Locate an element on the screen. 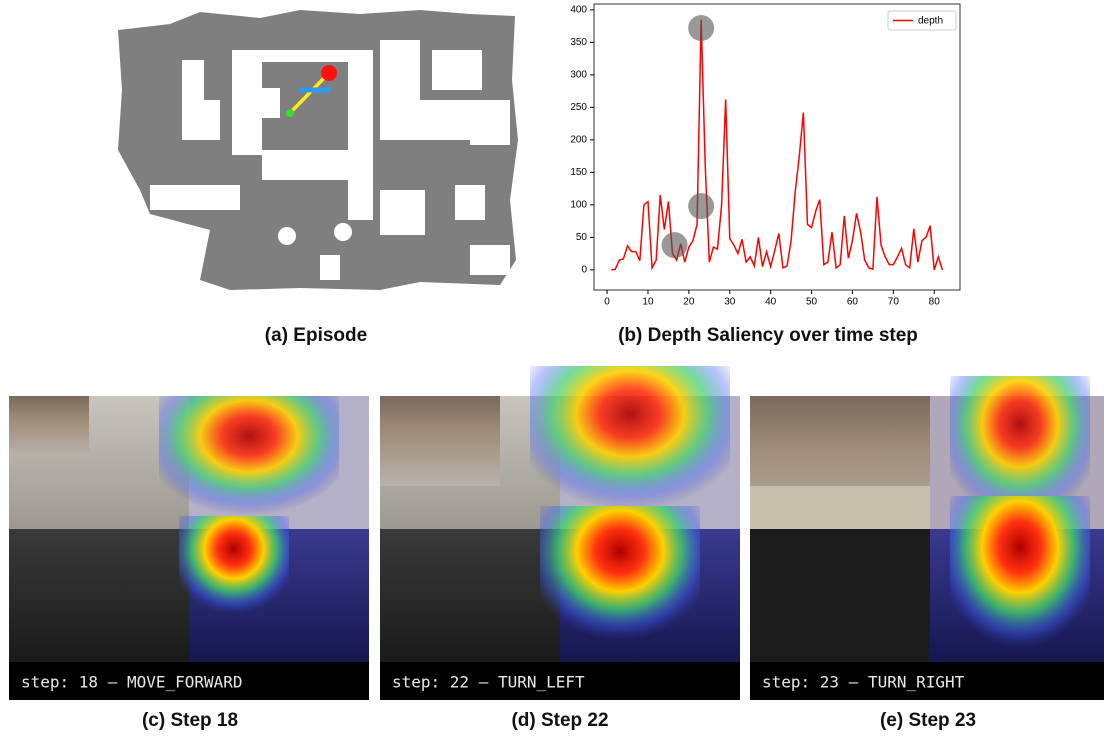 The image size is (1104, 745). y-tick-label: 50 is located at coordinates (582, 237).